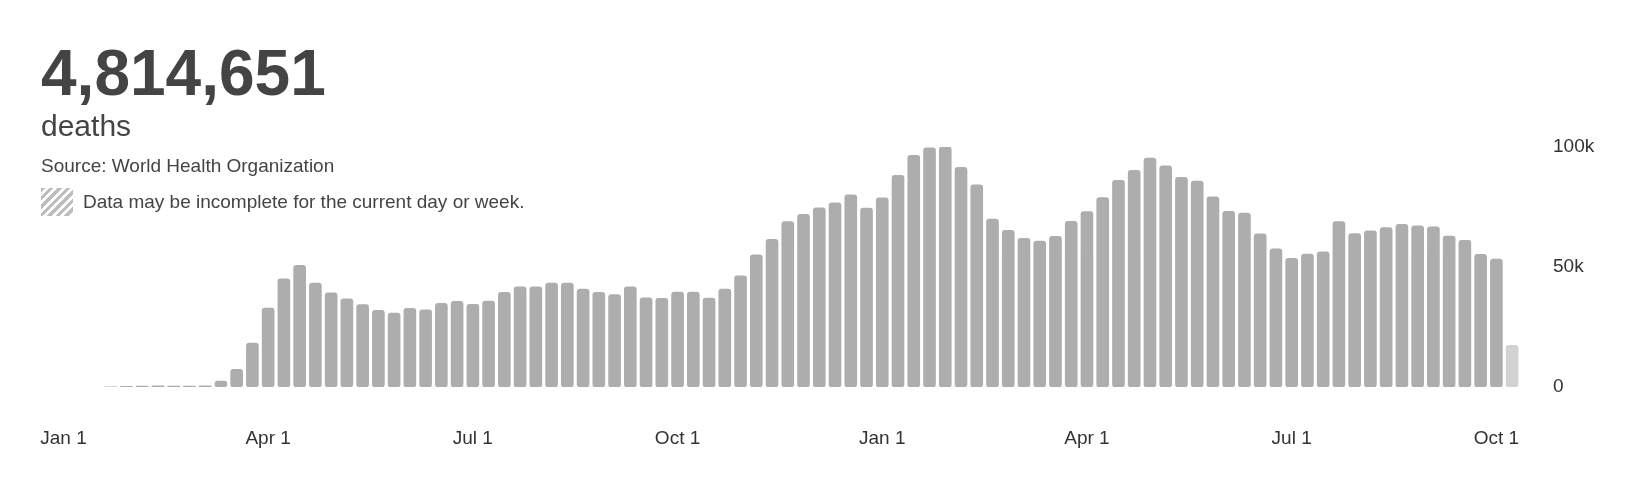 The height and width of the screenshot is (493, 1637). What do you see at coordinates (188, 166) in the screenshot?
I see `annotation: Source: World Health Organization` at bounding box center [188, 166].